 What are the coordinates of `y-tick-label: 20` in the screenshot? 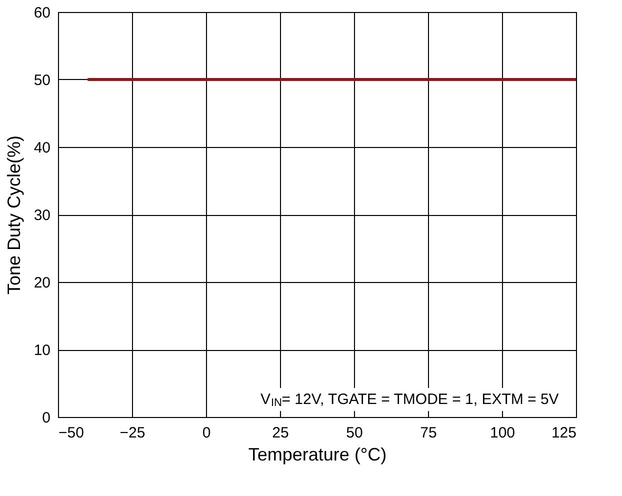 It's located at (42, 283).